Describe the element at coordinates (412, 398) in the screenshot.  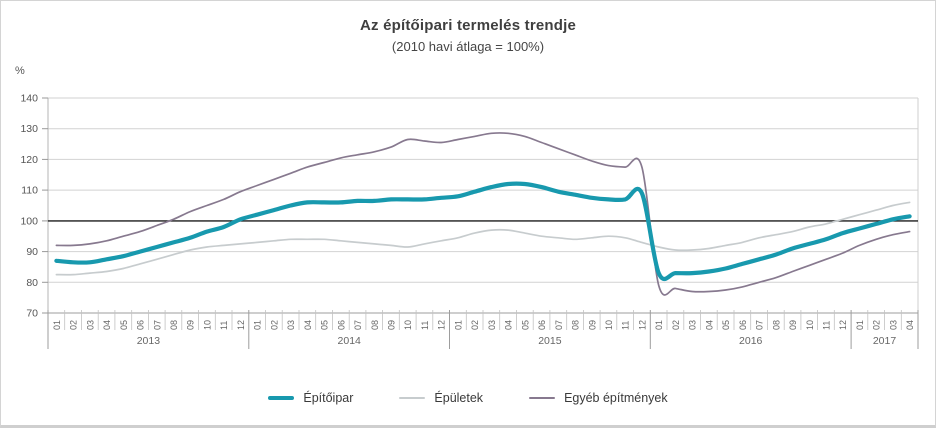
I see `legend-swatch-epuletek` at that location.